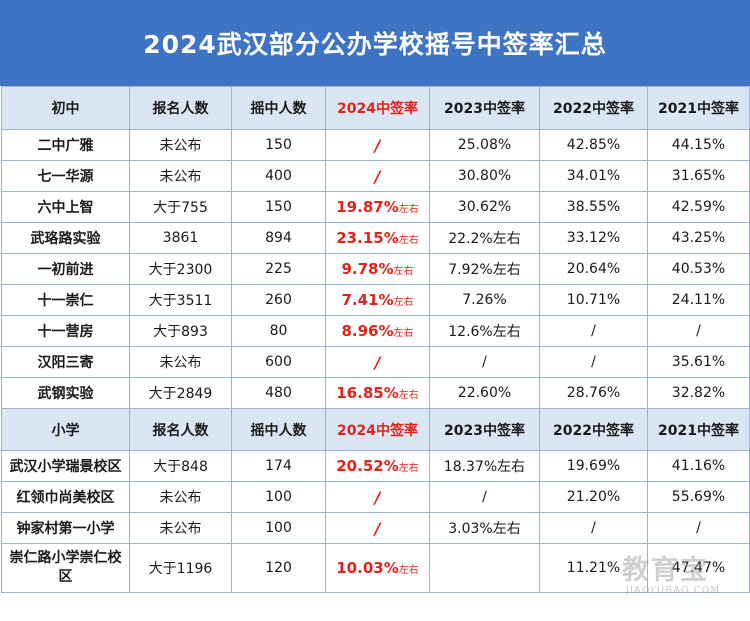 This screenshot has width=750, height=621. What do you see at coordinates (484, 466) in the screenshot?
I see `rate-2023-cell: 18.37%左右` at bounding box center [484, 466].